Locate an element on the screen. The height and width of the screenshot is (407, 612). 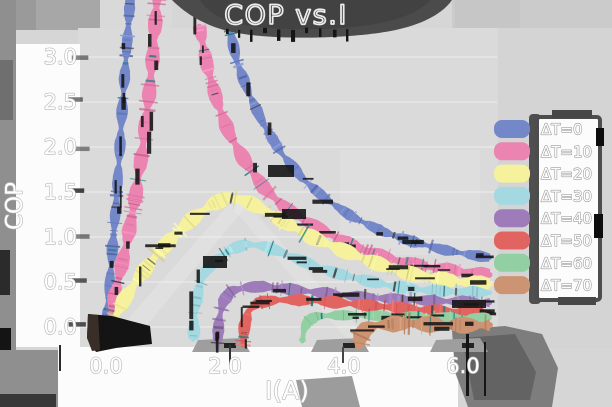
y-tick-label-0.5: 0.5 is located at coordinates (60, 282).